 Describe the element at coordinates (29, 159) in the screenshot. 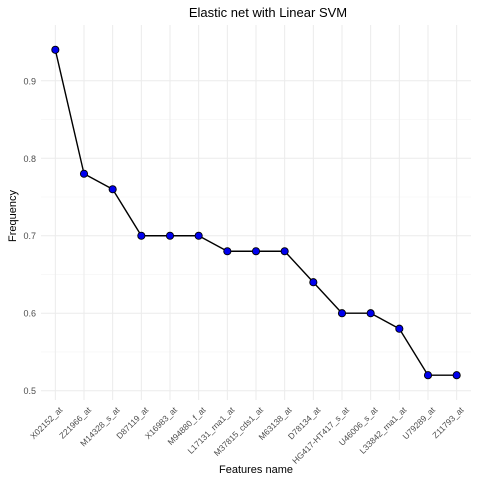

I see `y-tick-label: 0.8` at that location.